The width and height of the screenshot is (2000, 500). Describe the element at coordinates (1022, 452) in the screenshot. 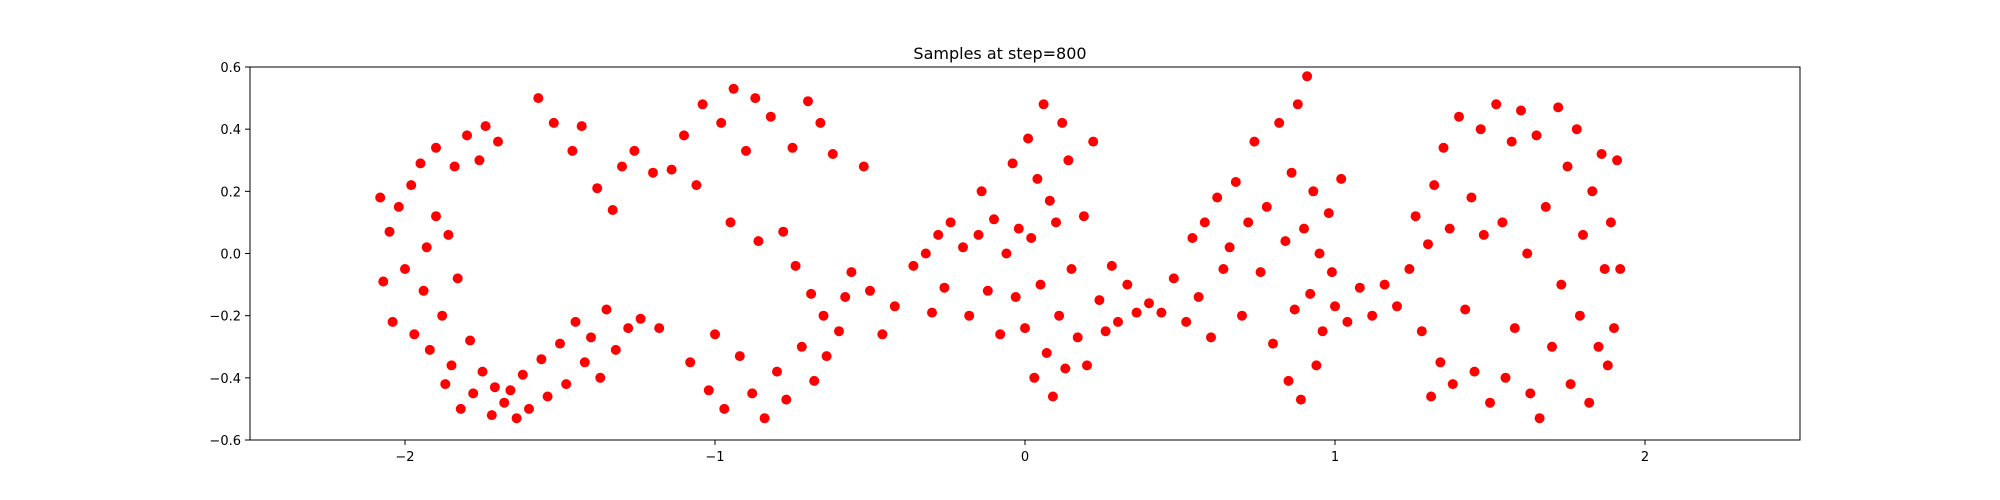

I see `x-axis: −2 −1 0 1 2` at that location.